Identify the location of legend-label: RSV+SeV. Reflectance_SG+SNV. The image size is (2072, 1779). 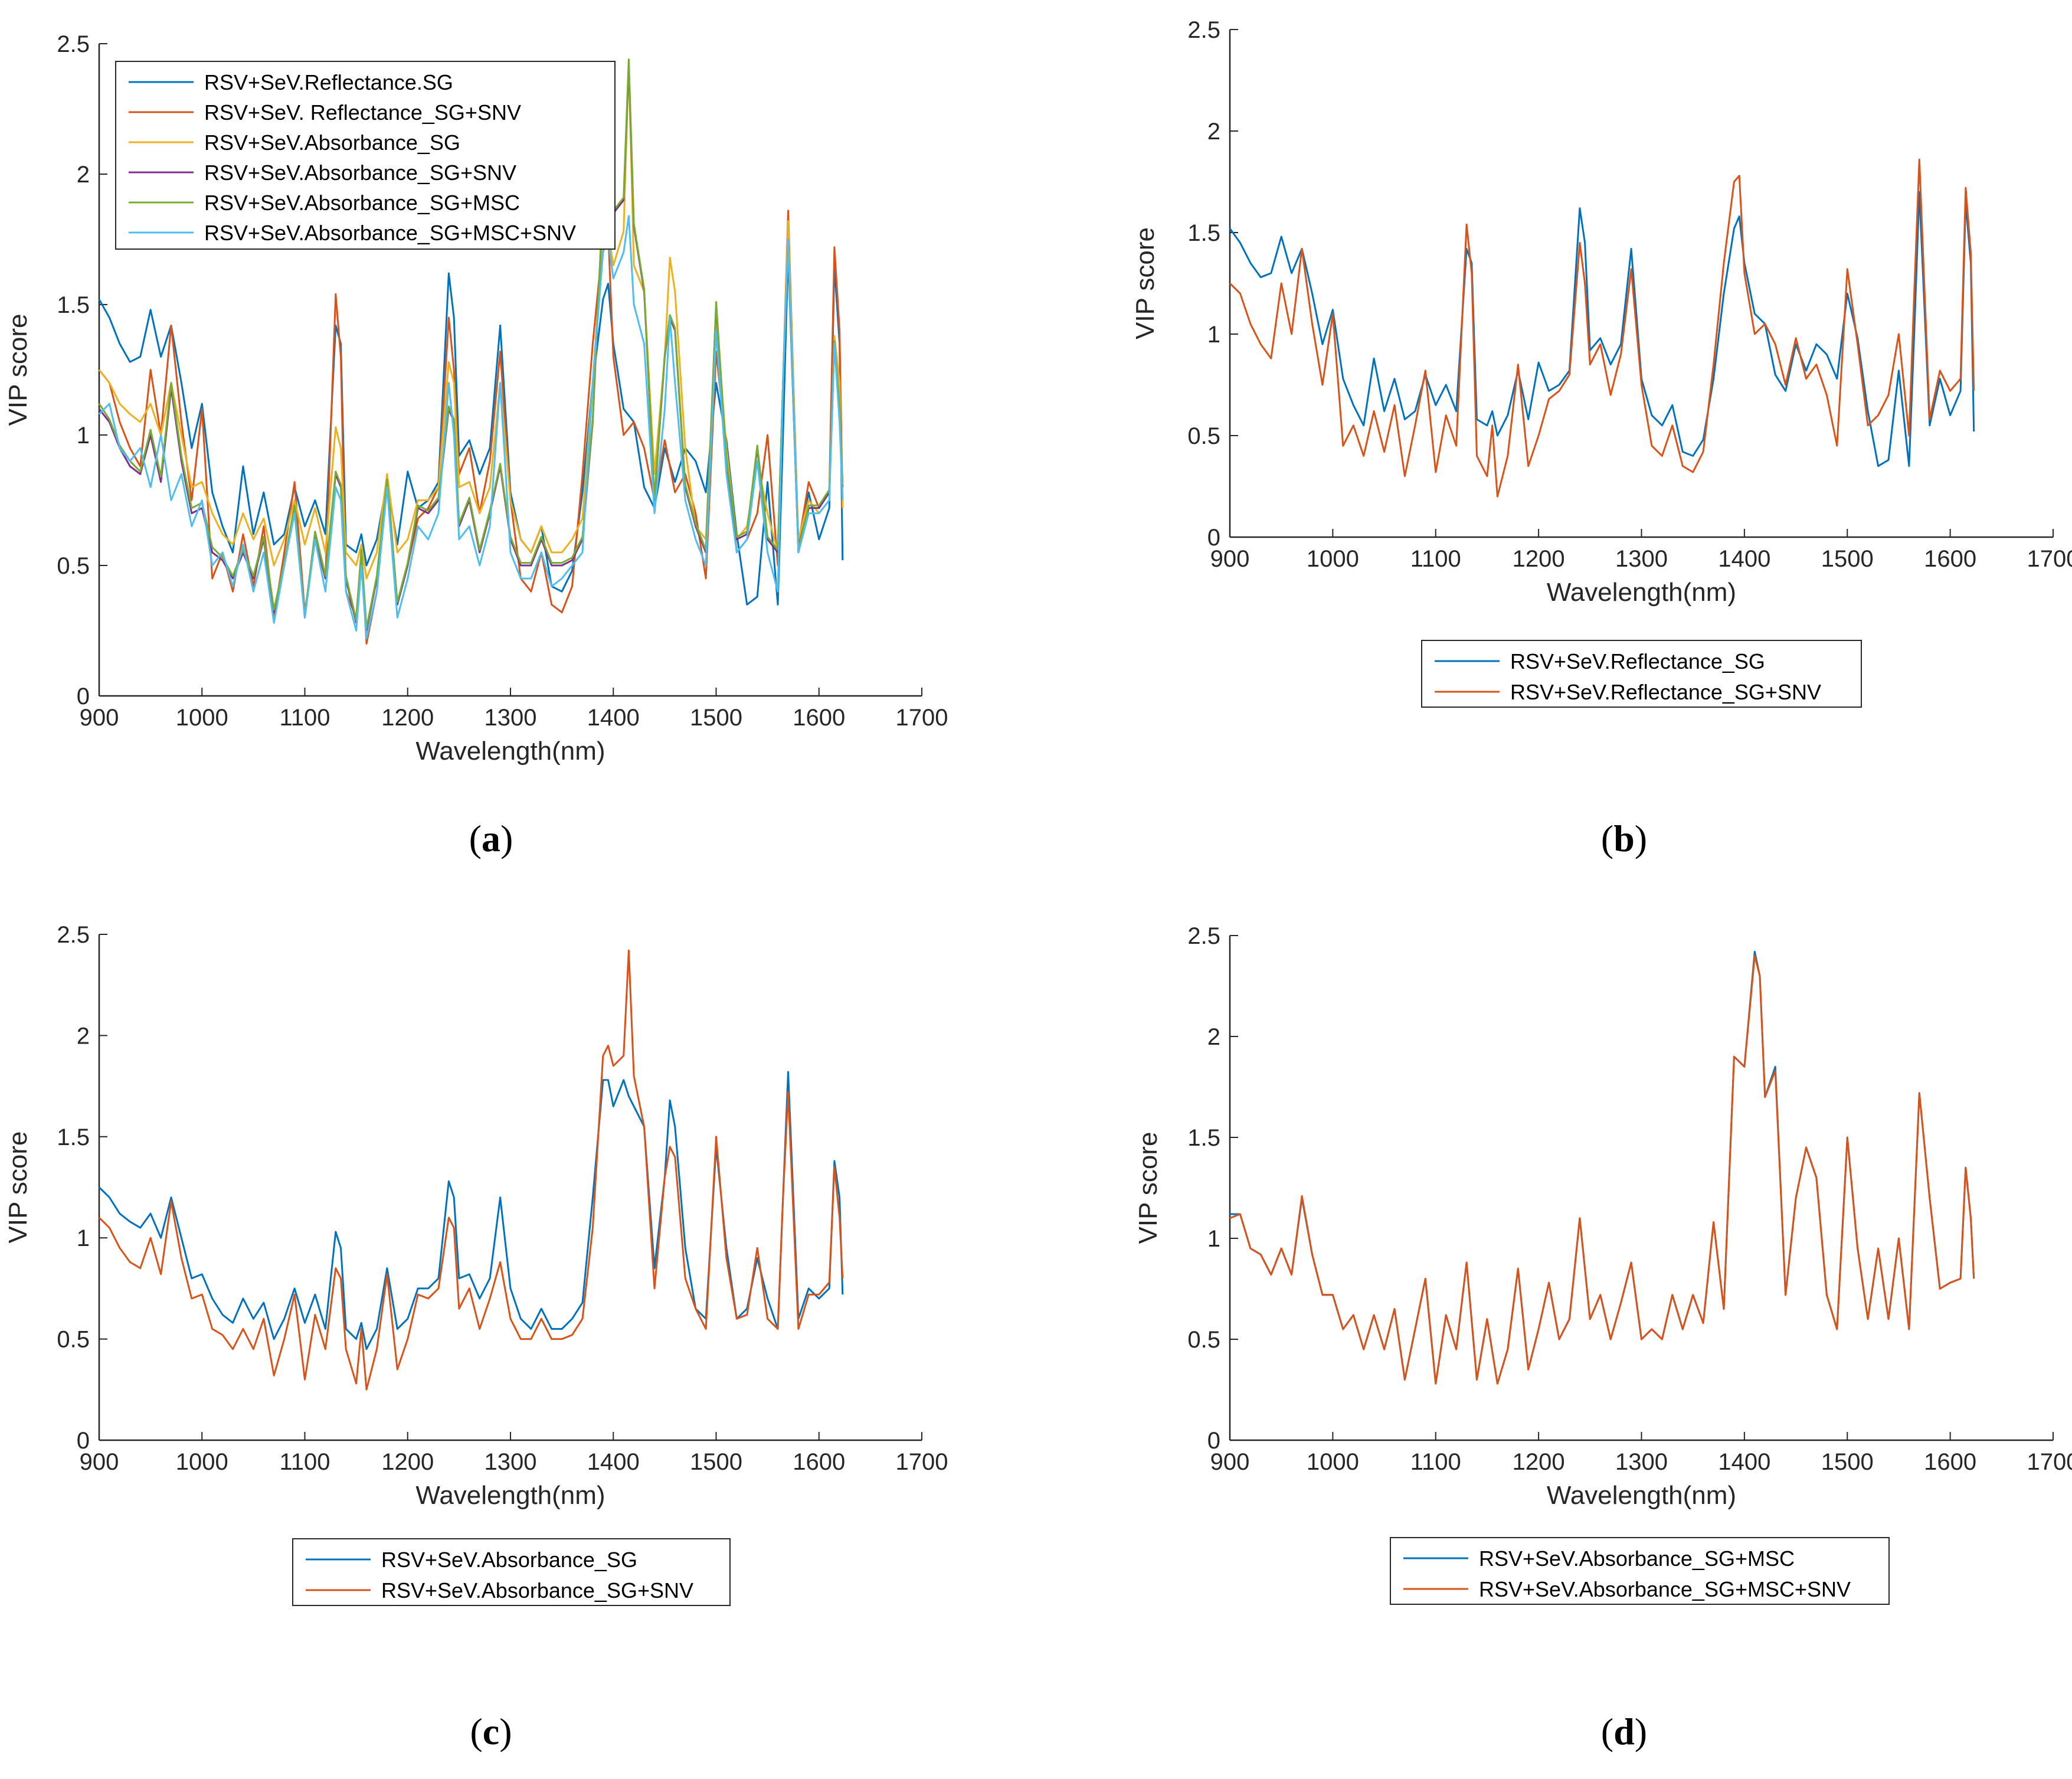
(362, 112).